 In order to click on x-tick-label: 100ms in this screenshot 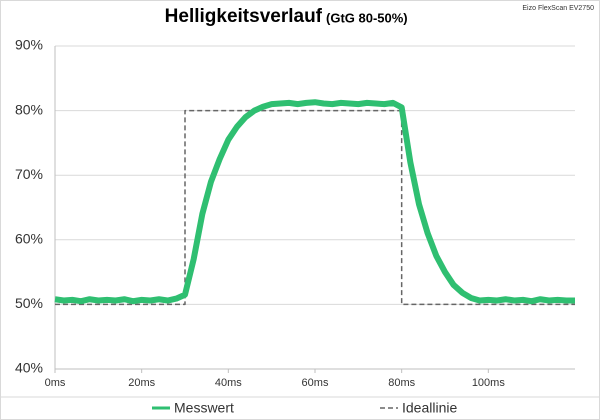, I will do `click(489, 383)`.